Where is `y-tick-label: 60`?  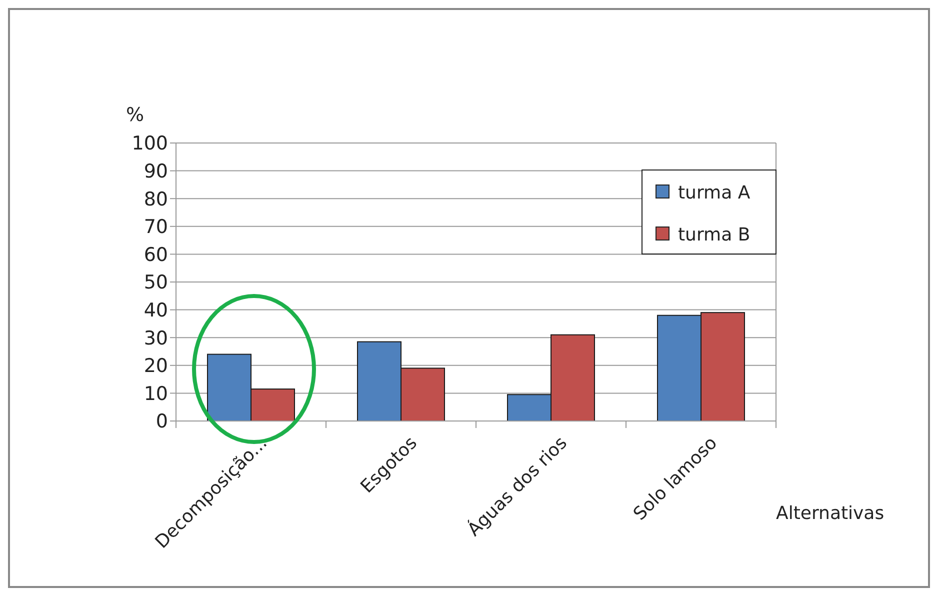 y-tick-label: 60 is located at coordinates (156, 255).